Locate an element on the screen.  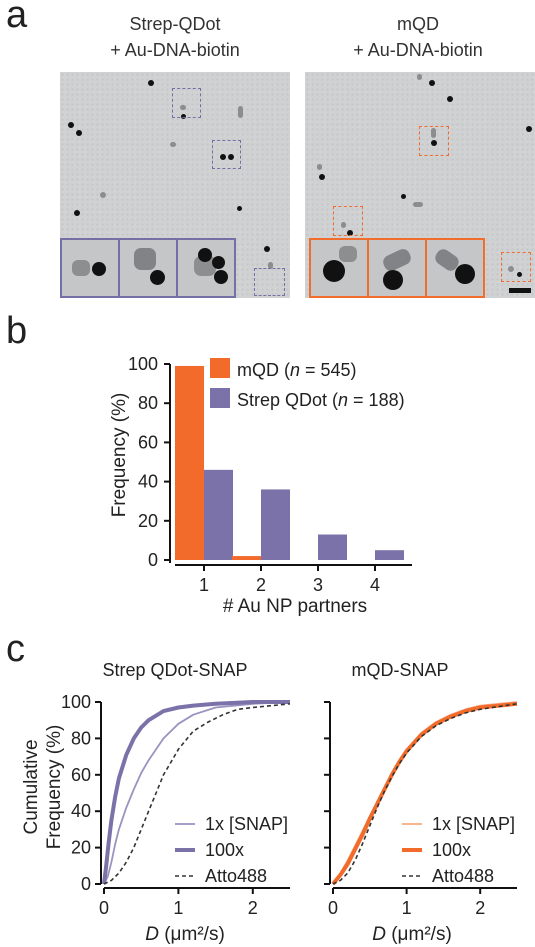
cdf-left-title: Strep QDot-SNAP is located at coordinates (174, 670).